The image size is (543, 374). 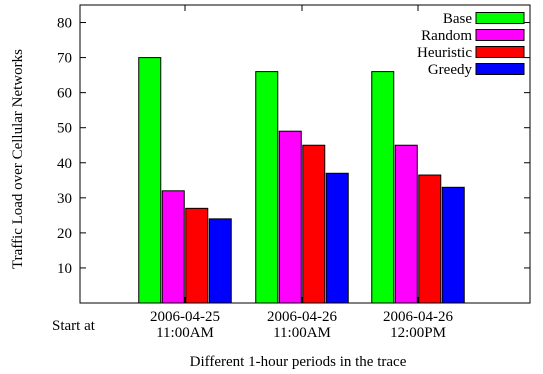 What do you see at coordinates (418, 333) in the screenshot?
I see `x-tick-label: 12:00PM` at bounding box center [418, 333].